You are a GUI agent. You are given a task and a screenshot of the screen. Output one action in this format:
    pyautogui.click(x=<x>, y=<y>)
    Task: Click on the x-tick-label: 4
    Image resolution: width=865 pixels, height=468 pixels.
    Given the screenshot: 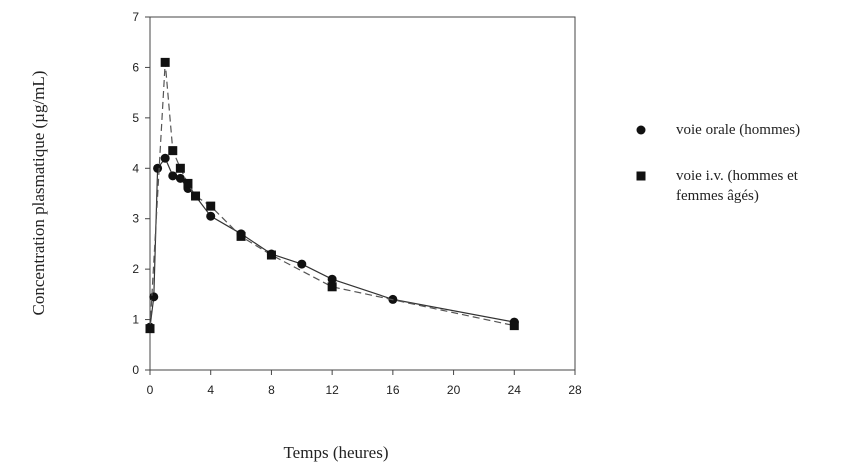 What is the action you would take?
    pyautogui.click(x=210, y=390)
    